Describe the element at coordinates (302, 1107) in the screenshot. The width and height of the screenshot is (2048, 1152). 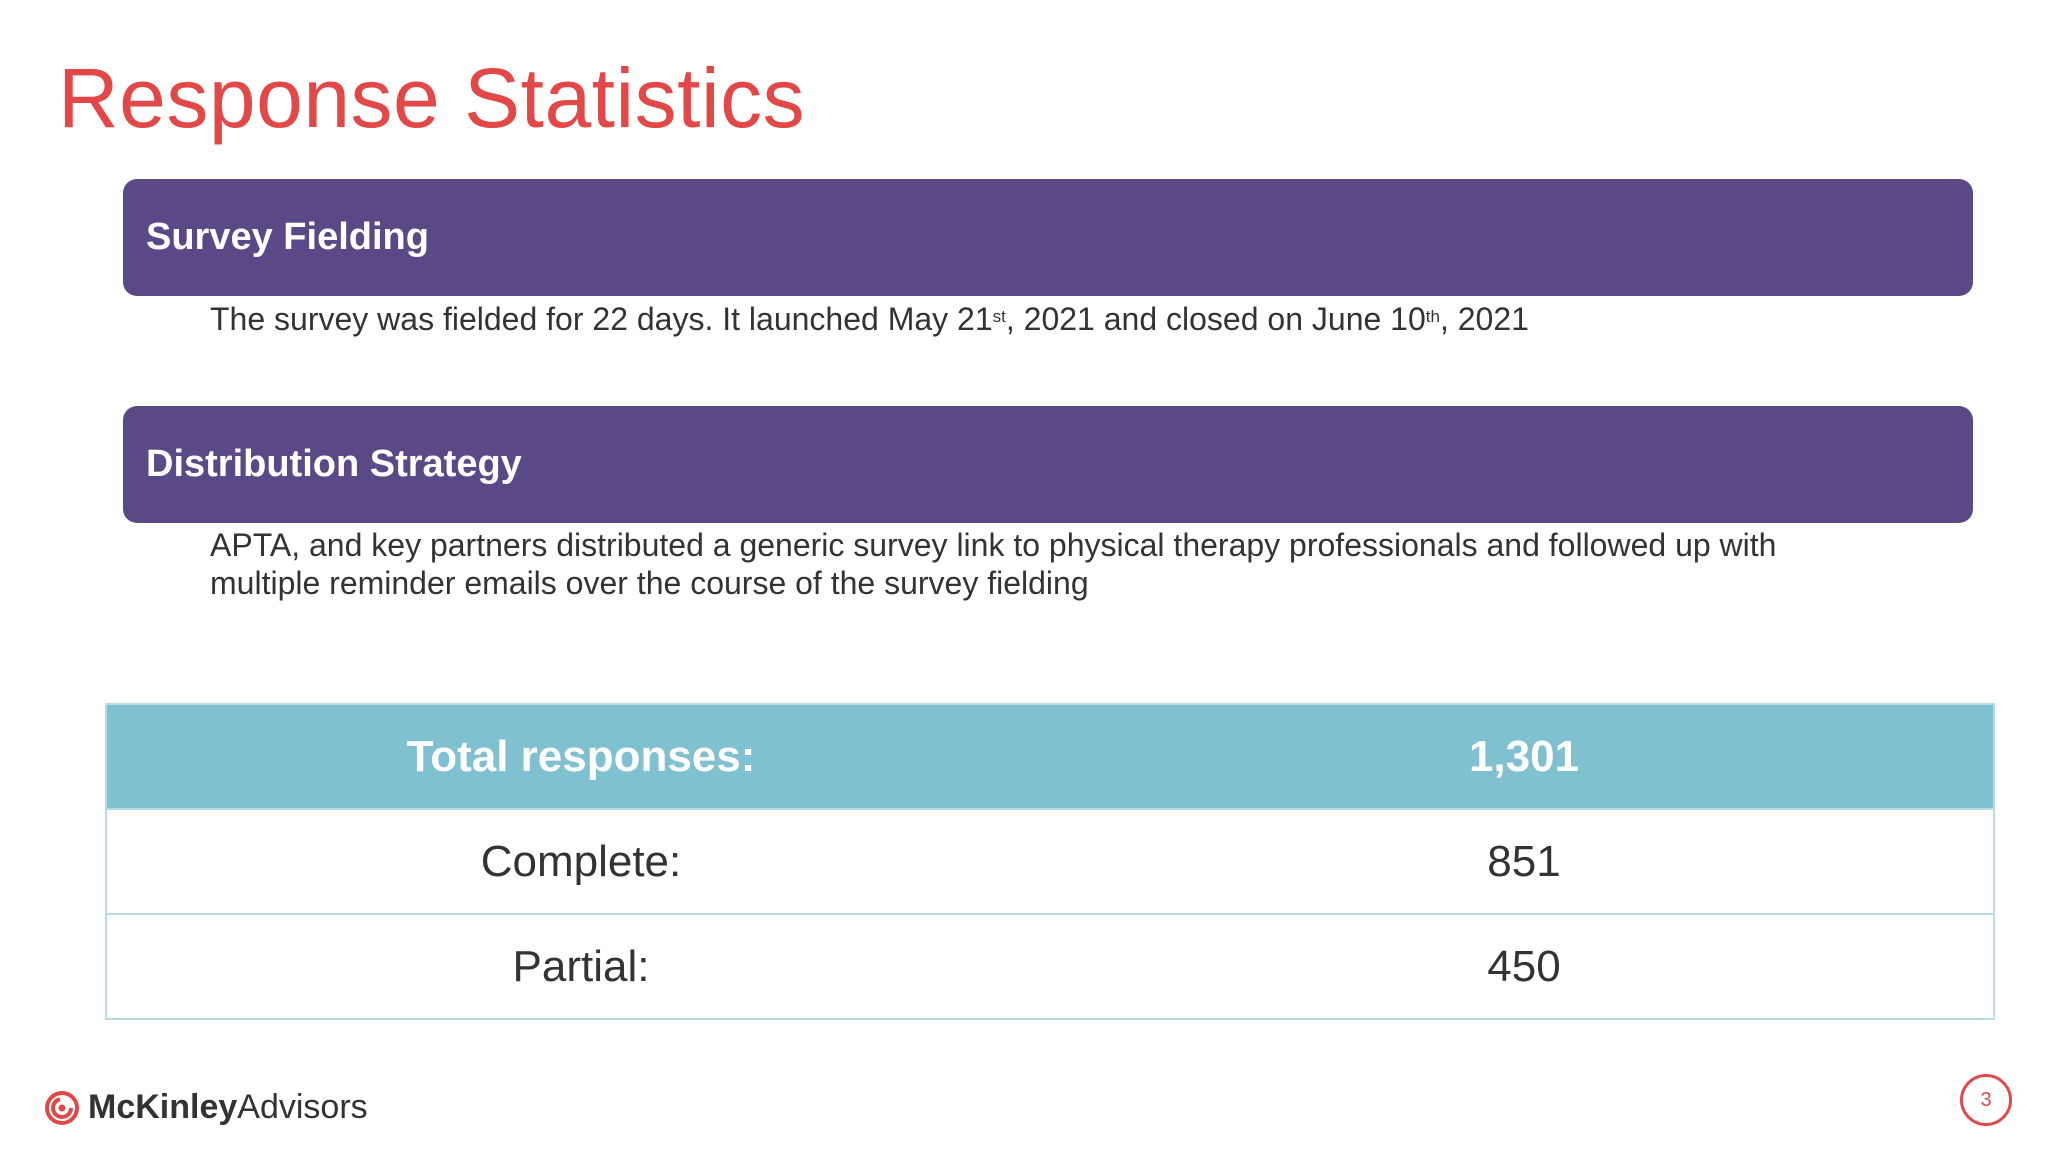
I see `logo-wordmark-regular: Advisors` at that location.